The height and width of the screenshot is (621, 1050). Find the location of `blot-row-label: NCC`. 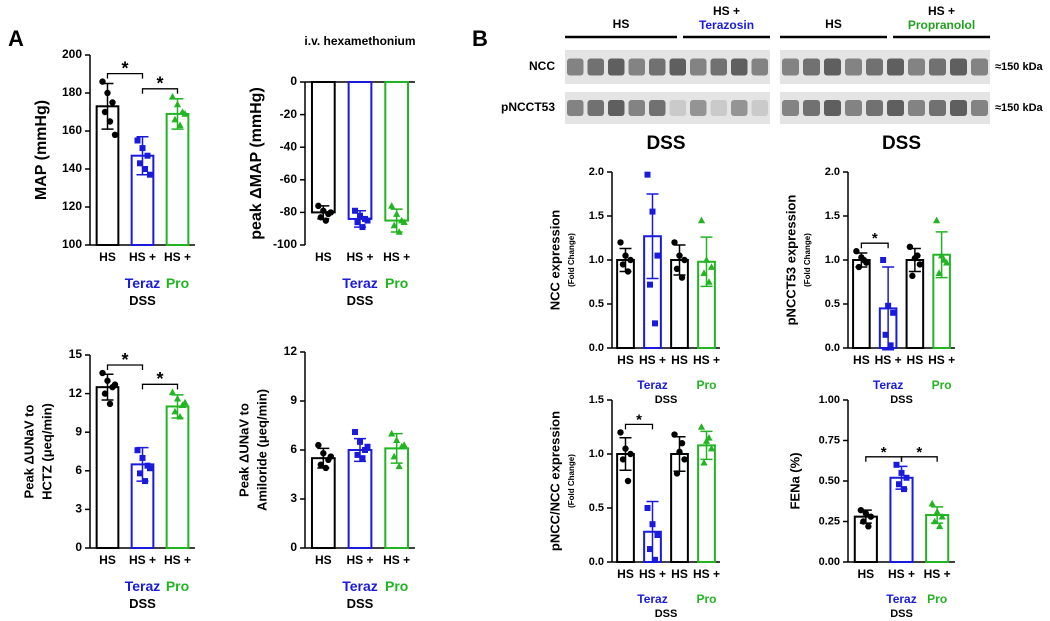

blot-row-label: NCC is located at coordinates (542, 66).